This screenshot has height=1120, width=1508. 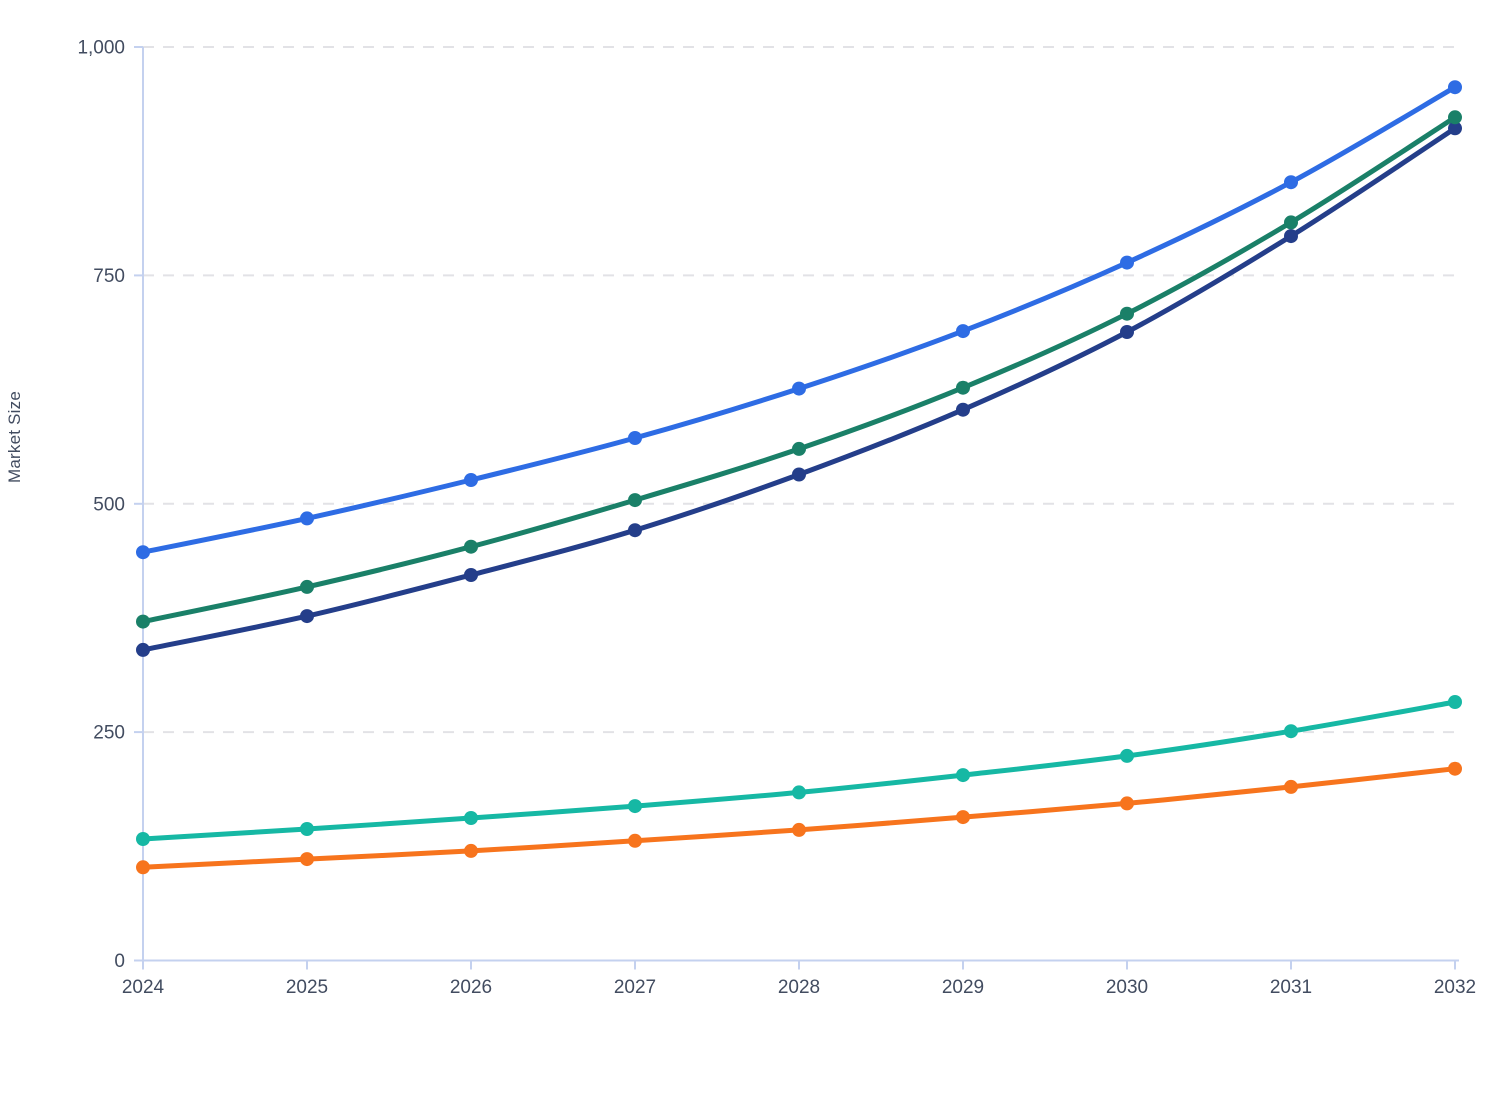 What do you see at coordinates (799, 987) in the screenshot?
I see `x-tick-label-2028: 2028` at bounding box center [799, 987].